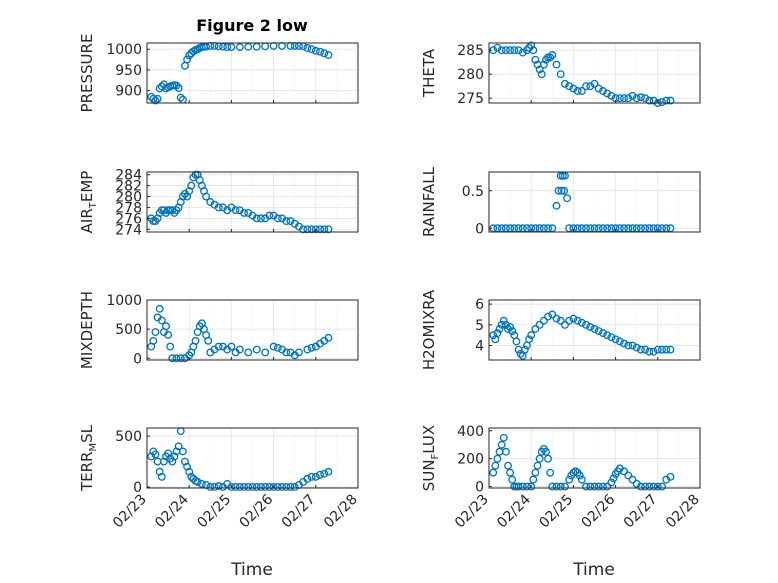  What do you see at coordinates (251, 570) in the screenshot?
I see `x-axis-label-left: Time` at bounding box center [251, 570].